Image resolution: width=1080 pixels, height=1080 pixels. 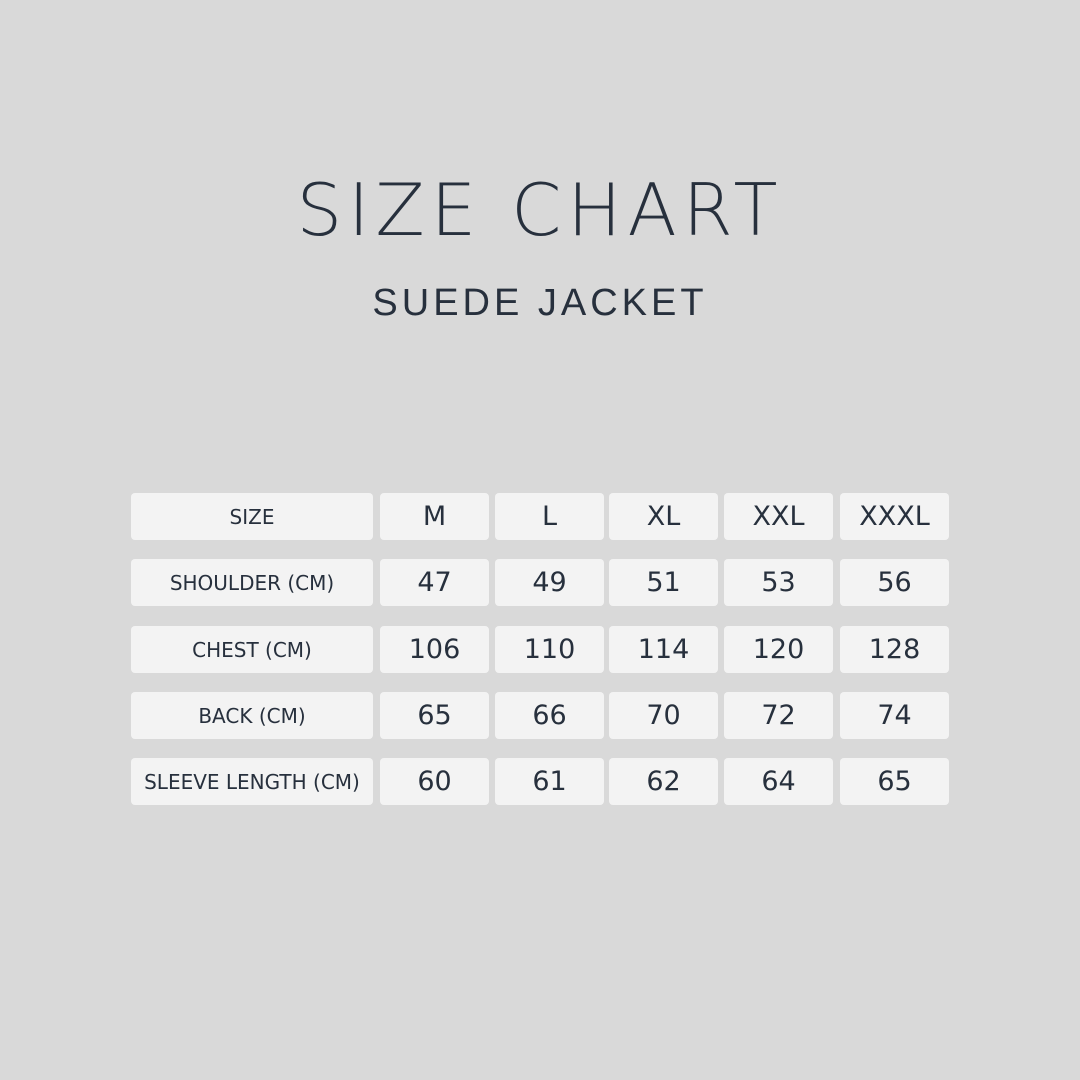 What do you see at coordinates (778, 649) in the screenshot?
I see `value-cell: 120` at bounding box center [778, 649].